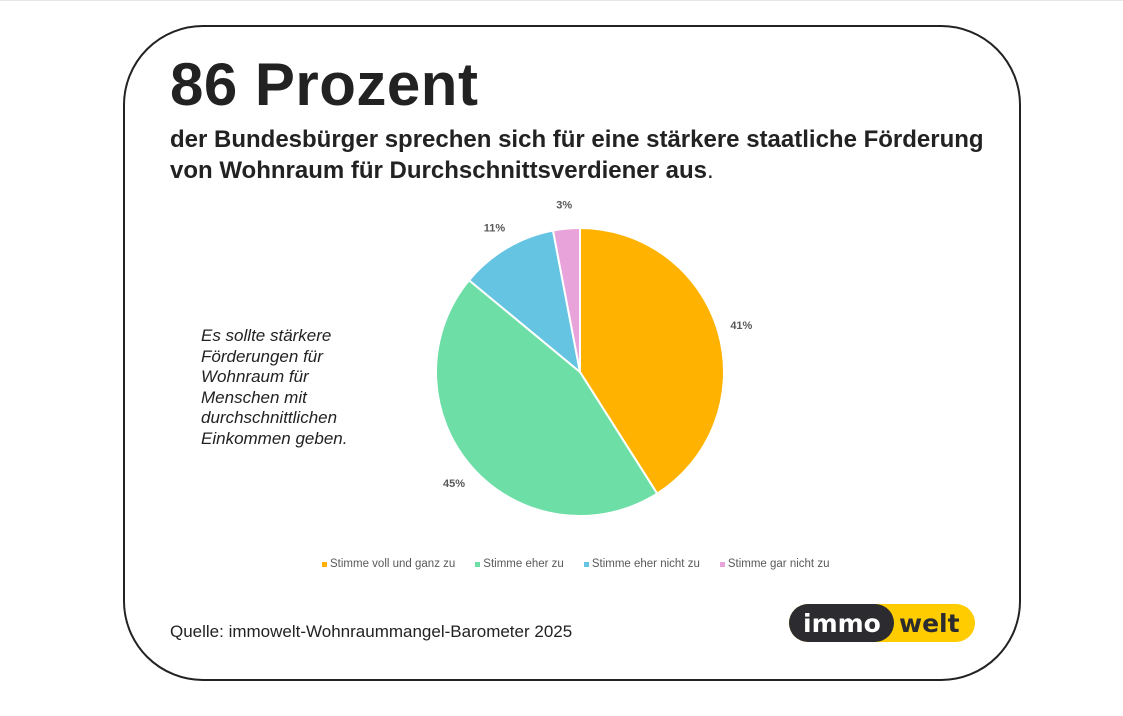 The width and height of the screenshot is (1123, 716). I want to click on legend-item: Stimme gar nicht zu, so click(774, 564).